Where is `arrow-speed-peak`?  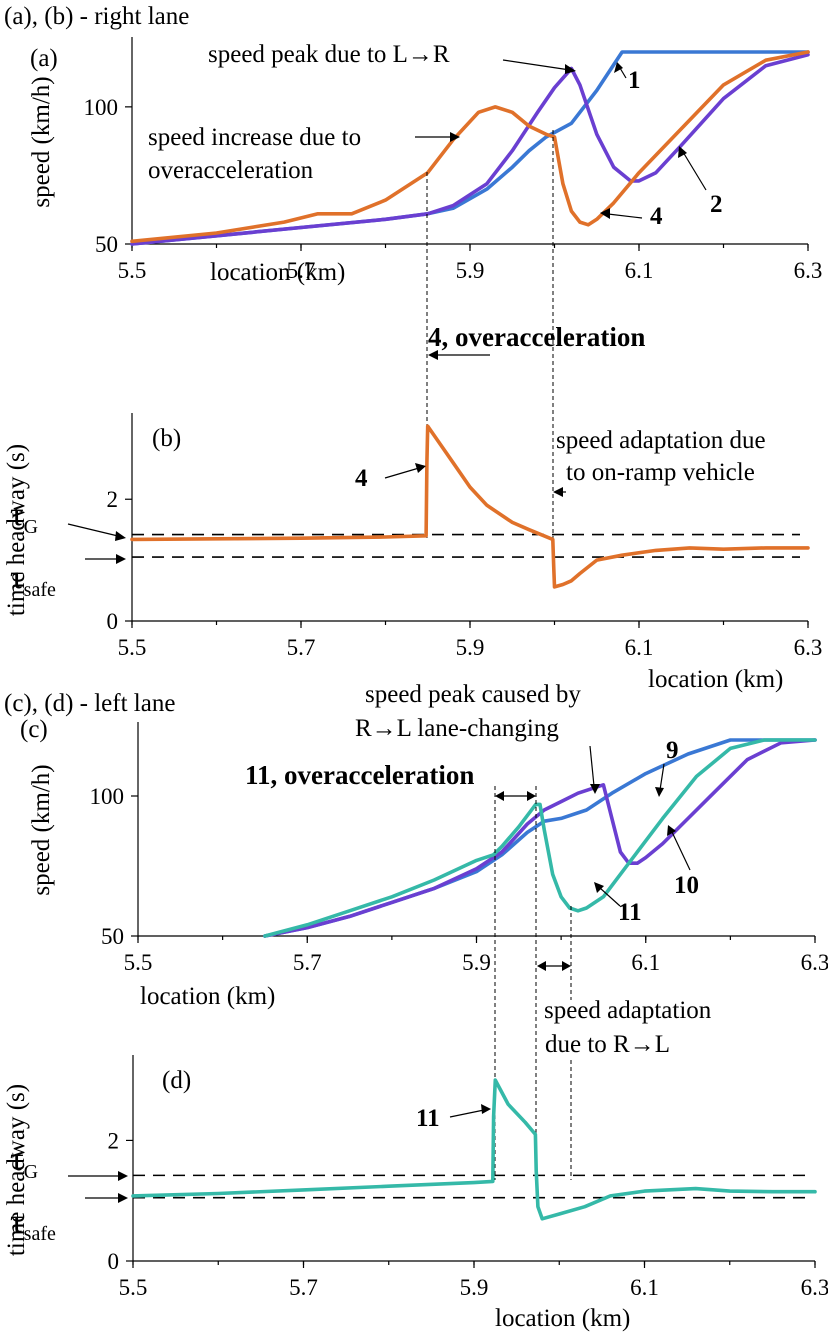 arrow-speed-peak is located at coordinates (536, 65).